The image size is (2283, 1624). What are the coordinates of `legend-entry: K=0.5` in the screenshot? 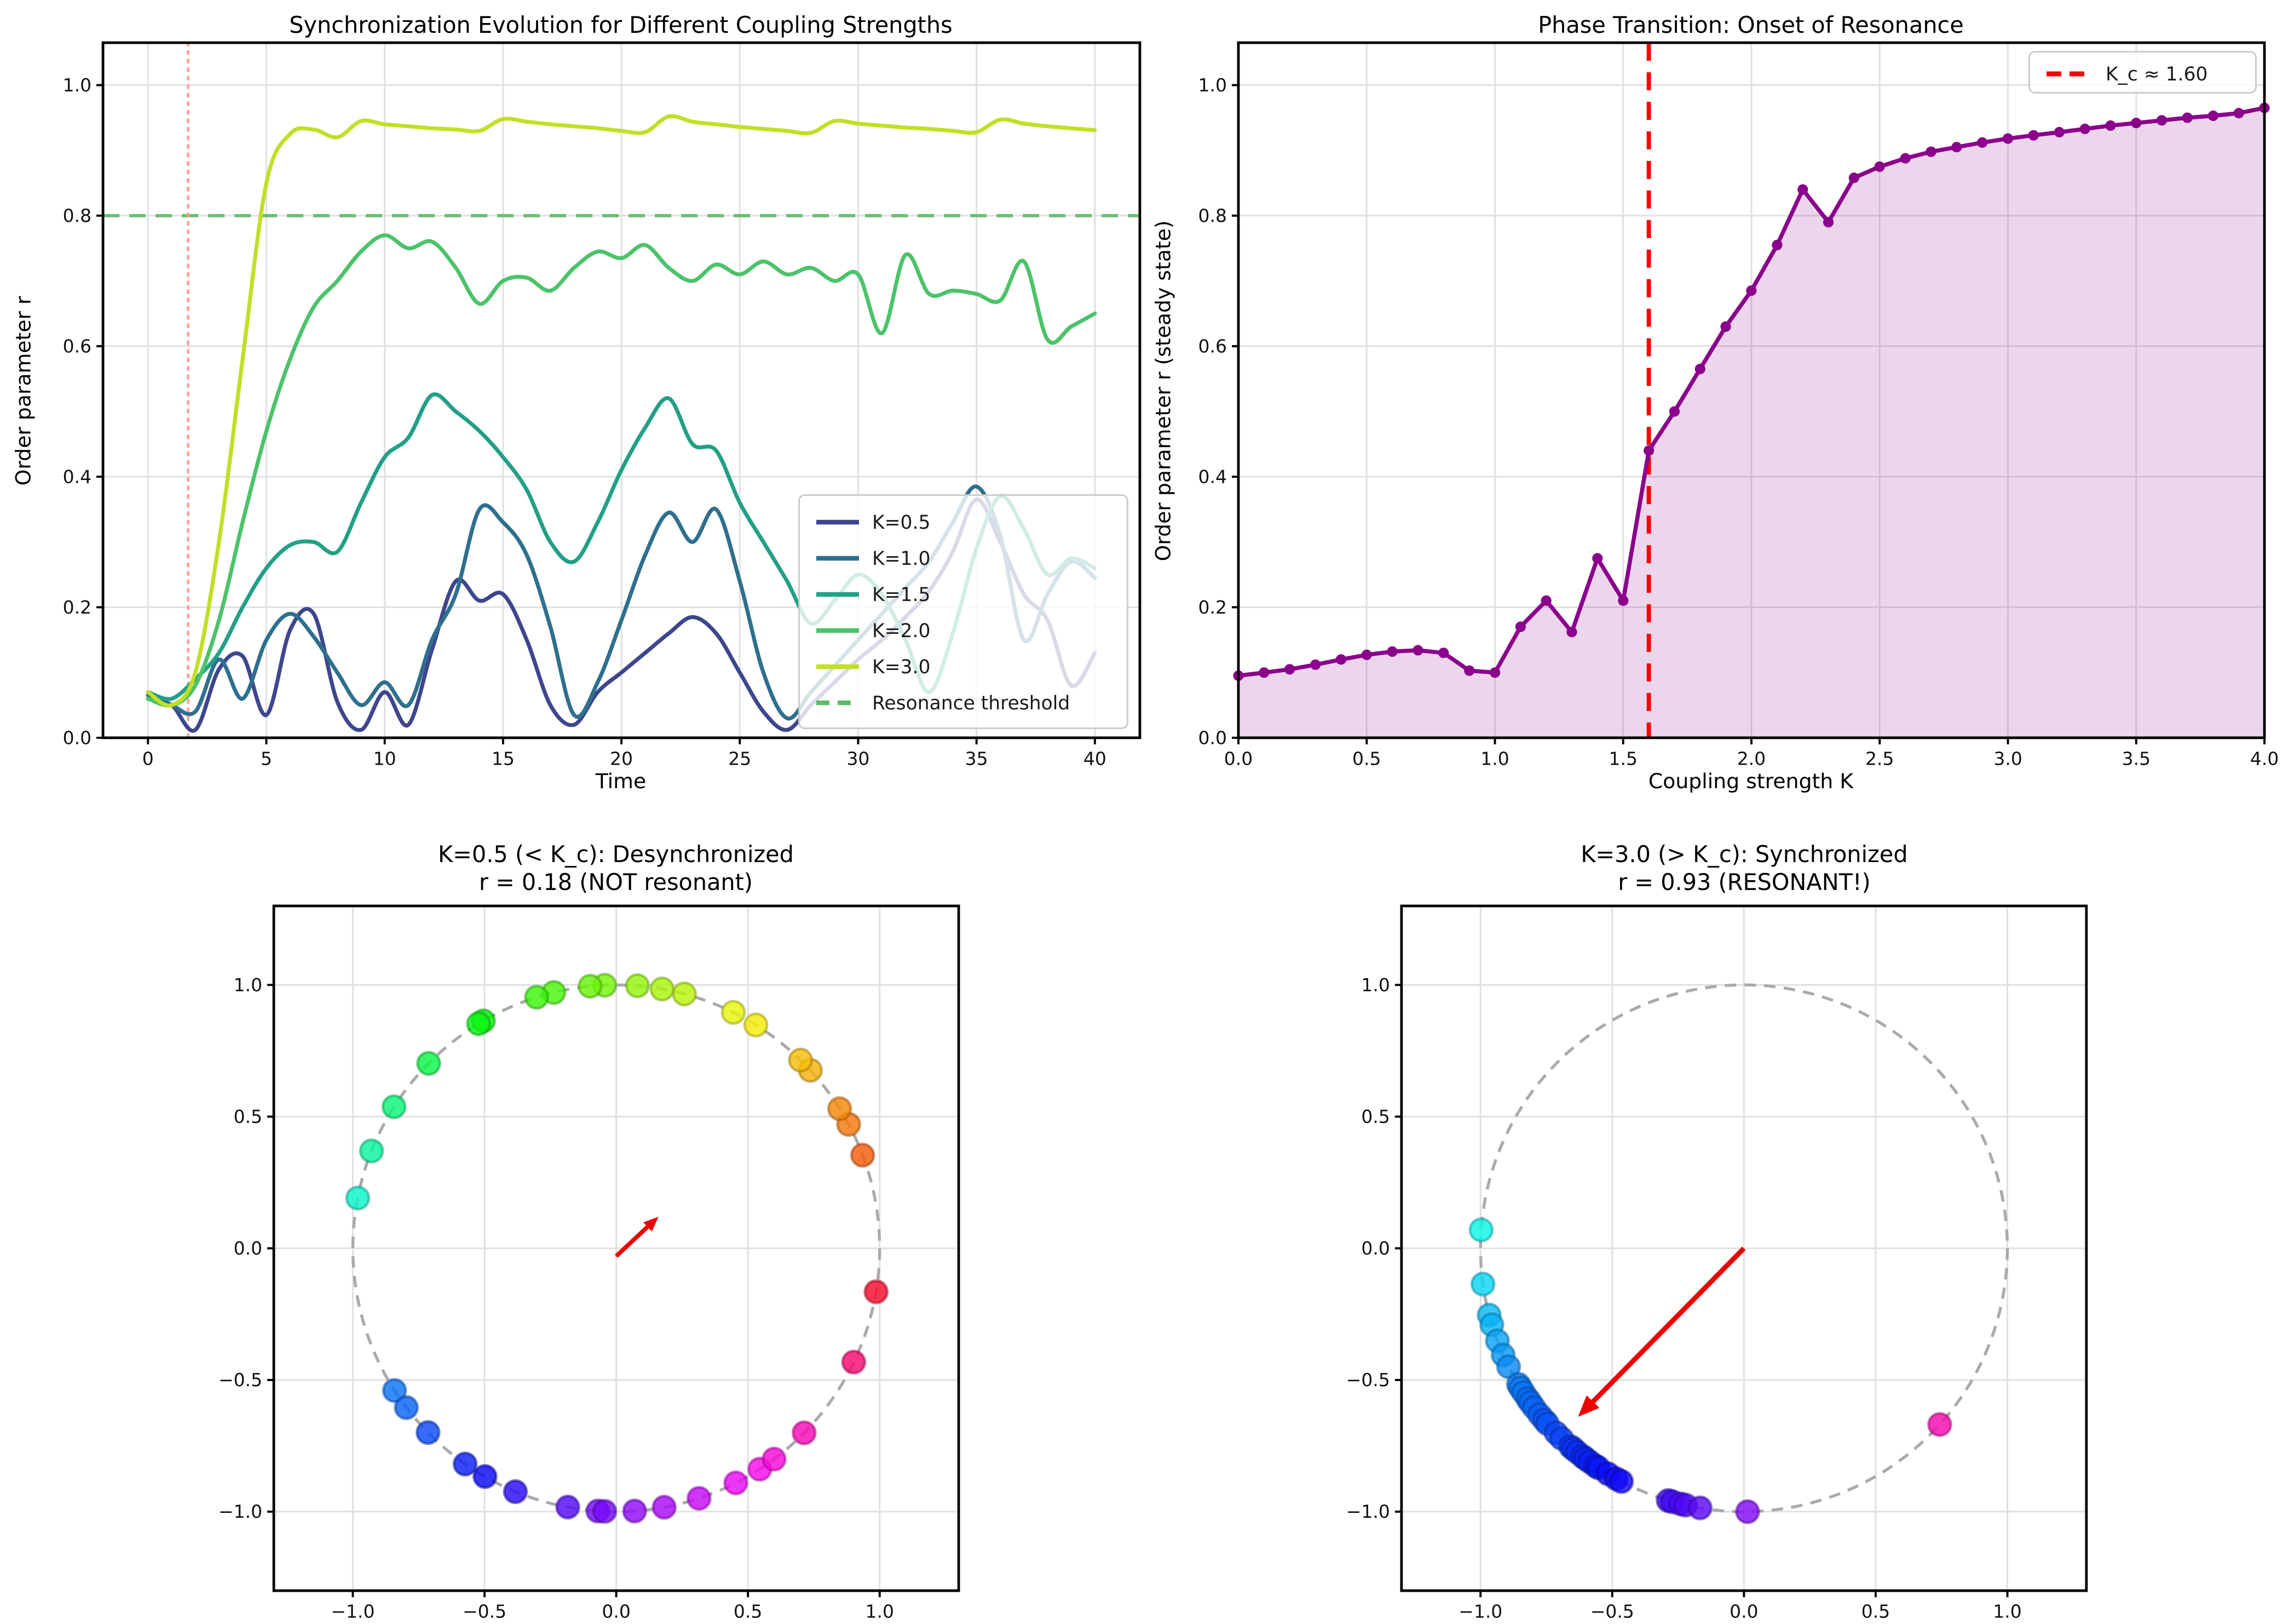 It's located at (963, 522).